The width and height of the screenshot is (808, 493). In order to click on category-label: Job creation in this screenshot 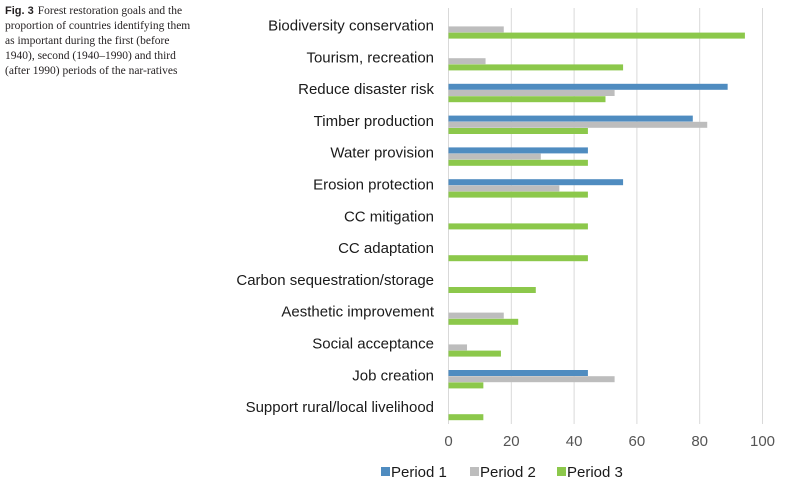, I will do `click(393, 375)`.